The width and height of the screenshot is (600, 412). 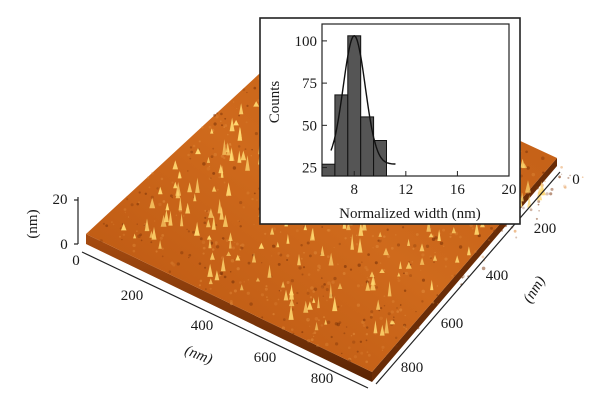 I want to click on x-tick-label: 800, so click(x=322, y=379).